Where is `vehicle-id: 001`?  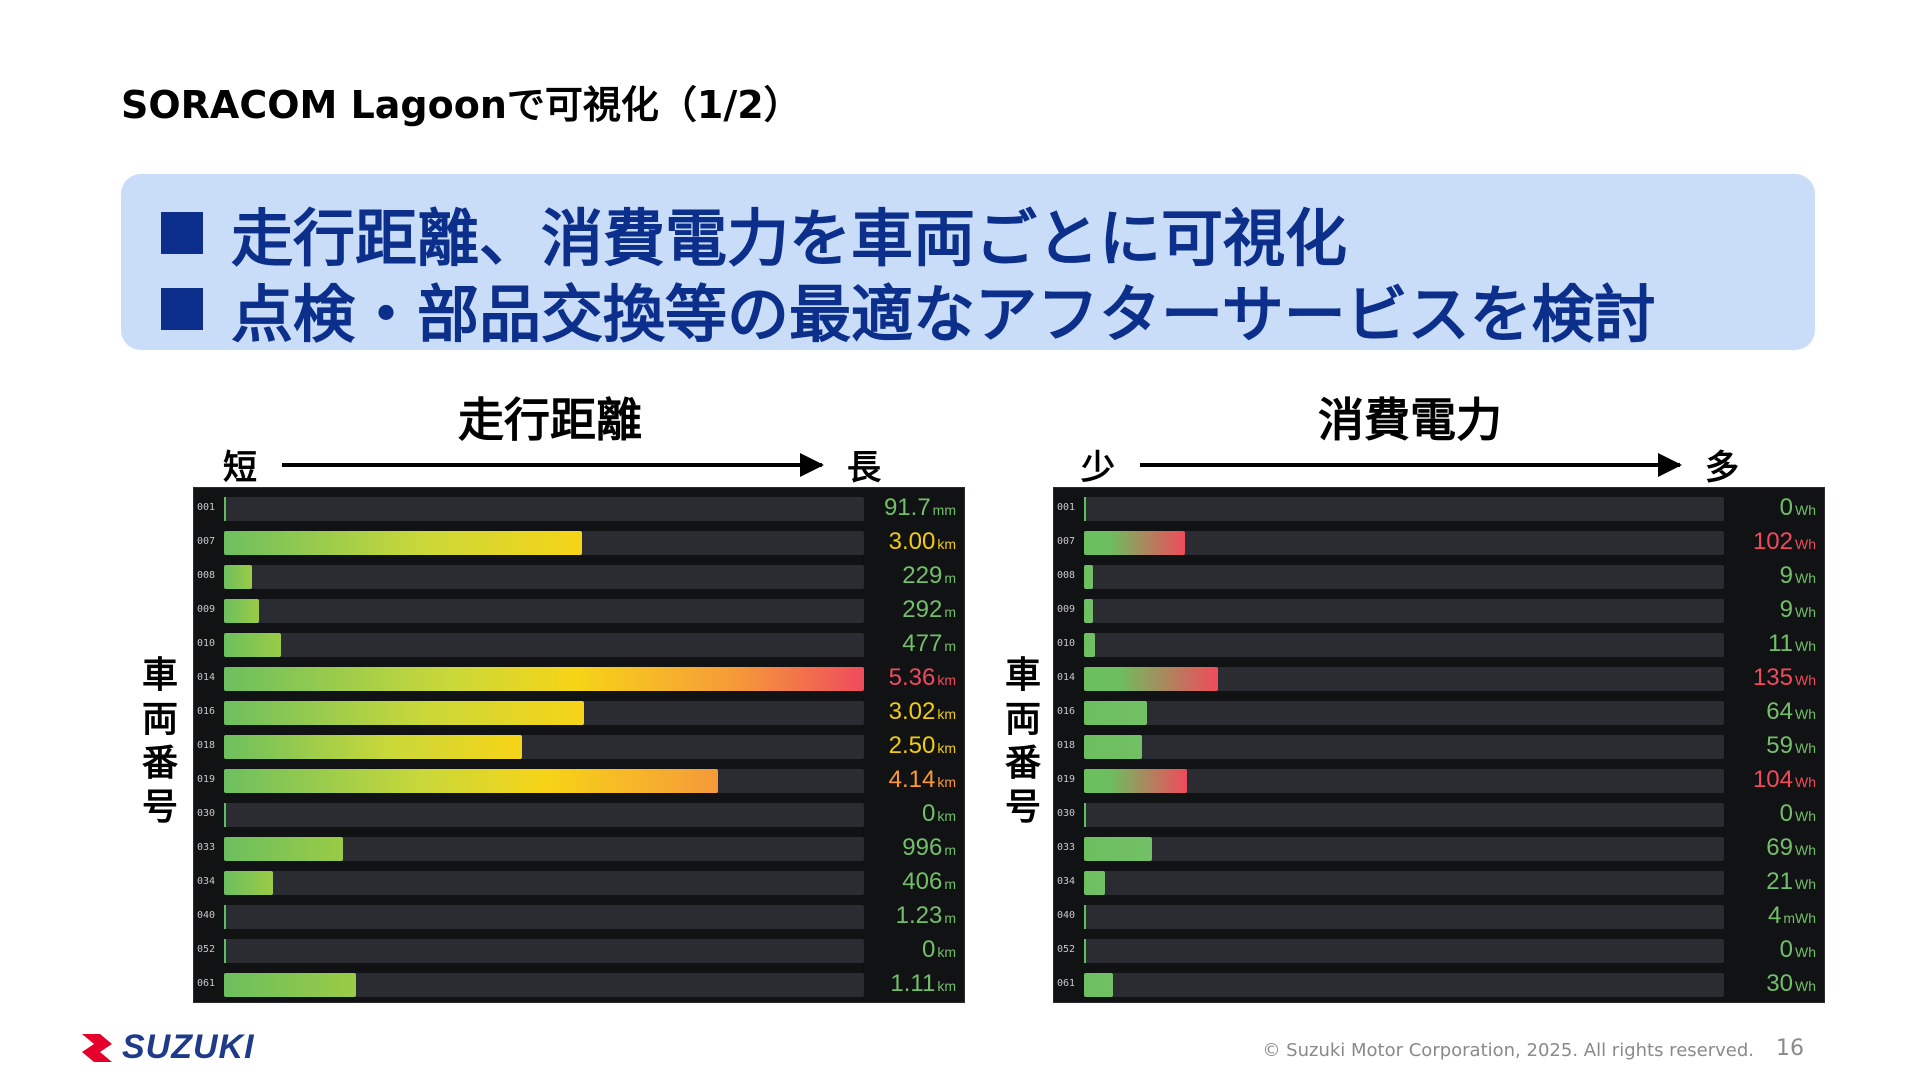 vehicle-id: 001 is located at coordinates (206, 507).